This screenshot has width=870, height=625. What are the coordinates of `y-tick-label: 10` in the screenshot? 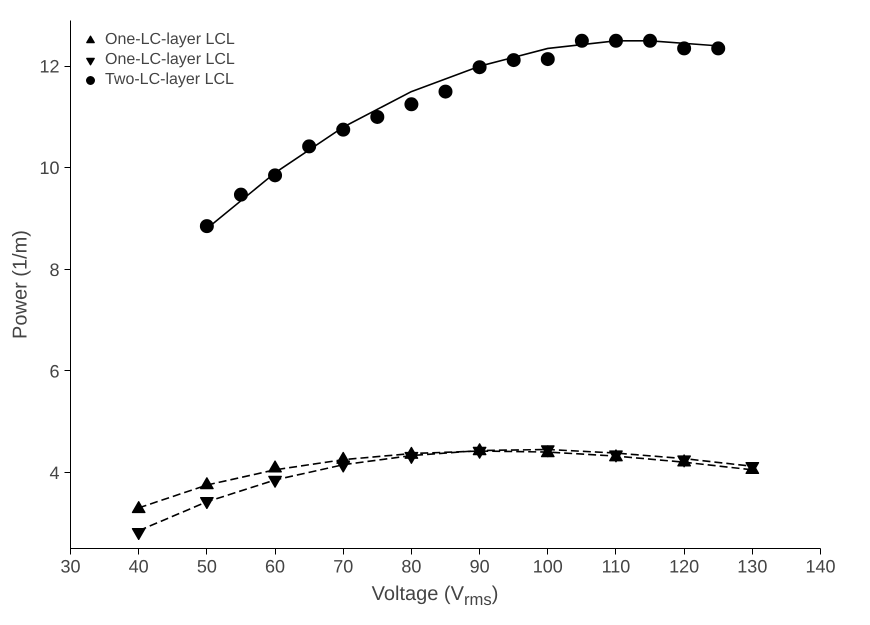 It's located at (49, 168).